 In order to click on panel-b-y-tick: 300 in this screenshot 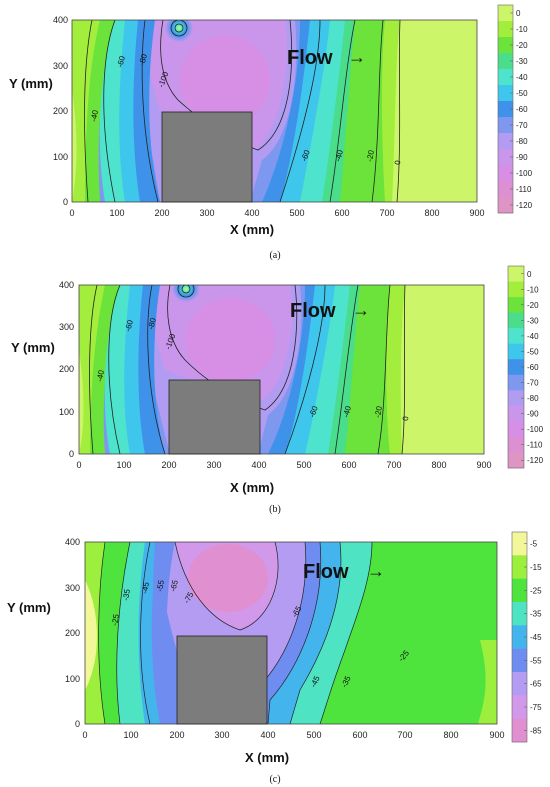, I will do `click(66, 327)`.